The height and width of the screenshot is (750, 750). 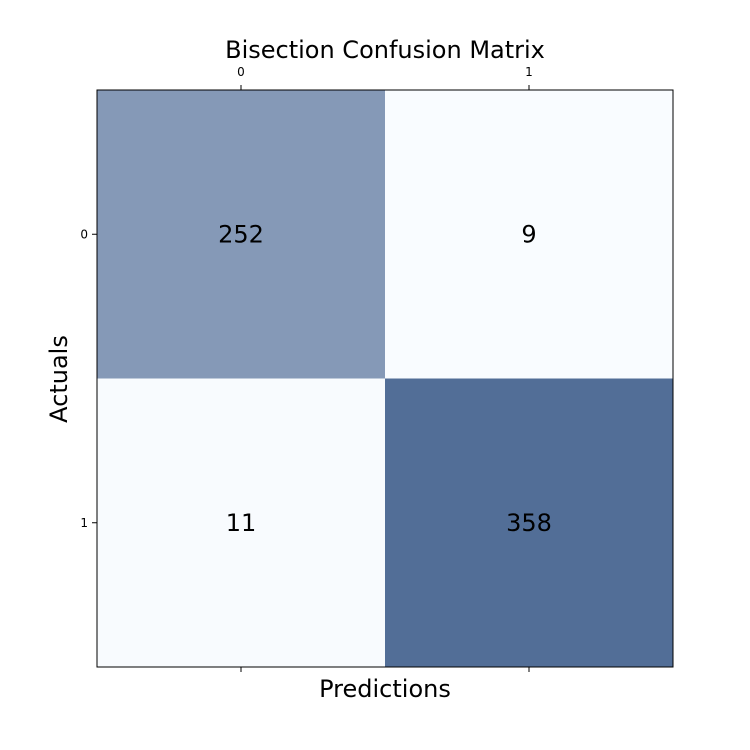 I want to click on y-axis-label: Actuals, so click(x=59, y=379).